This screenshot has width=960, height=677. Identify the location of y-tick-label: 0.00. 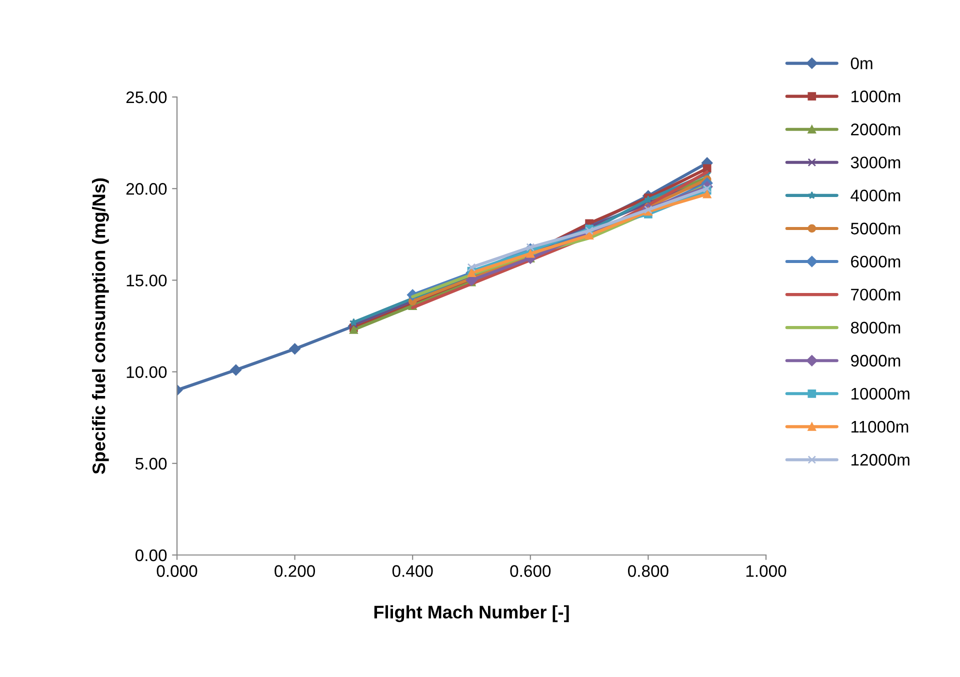
(151, 555).